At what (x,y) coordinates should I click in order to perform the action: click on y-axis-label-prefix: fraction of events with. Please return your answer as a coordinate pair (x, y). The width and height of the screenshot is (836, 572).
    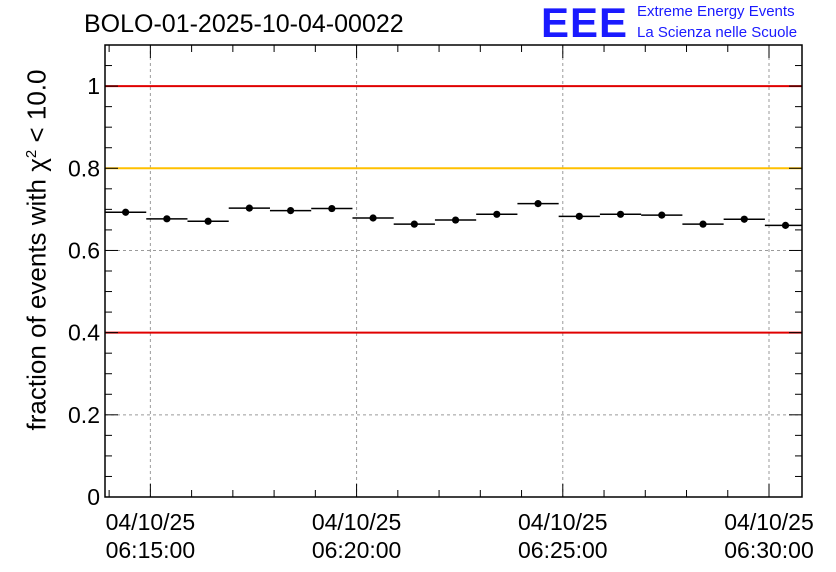
    Looking at the image, I should click on (36, 301).